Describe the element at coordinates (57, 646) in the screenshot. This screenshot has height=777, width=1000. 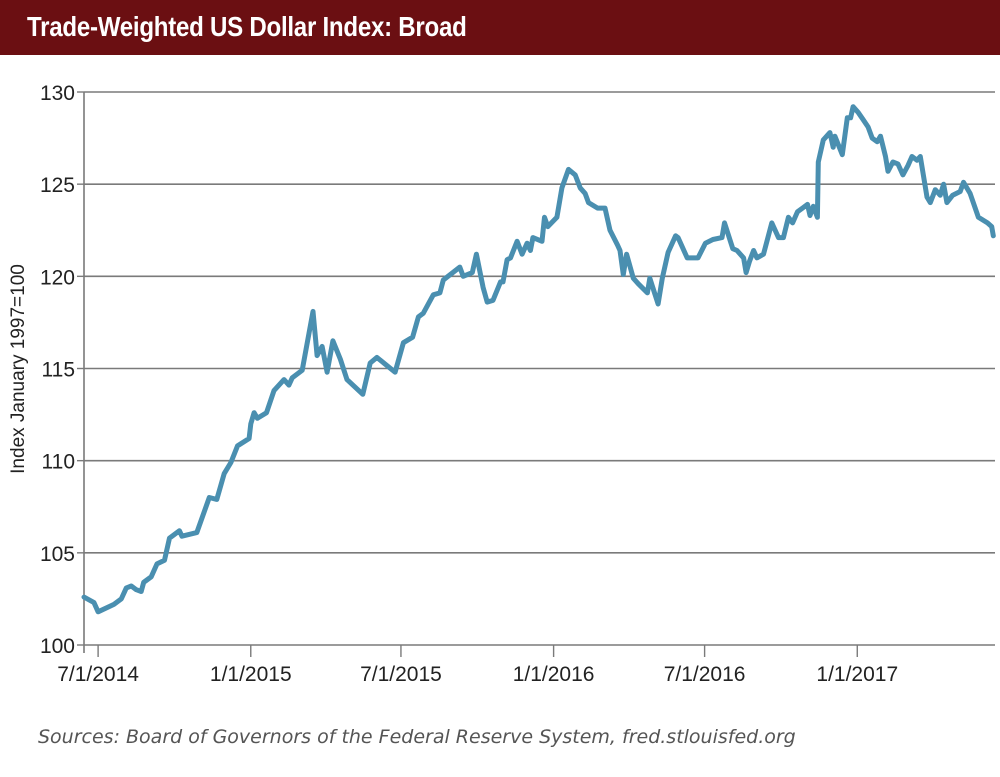
I see `y-tick-label: 100` at that location.